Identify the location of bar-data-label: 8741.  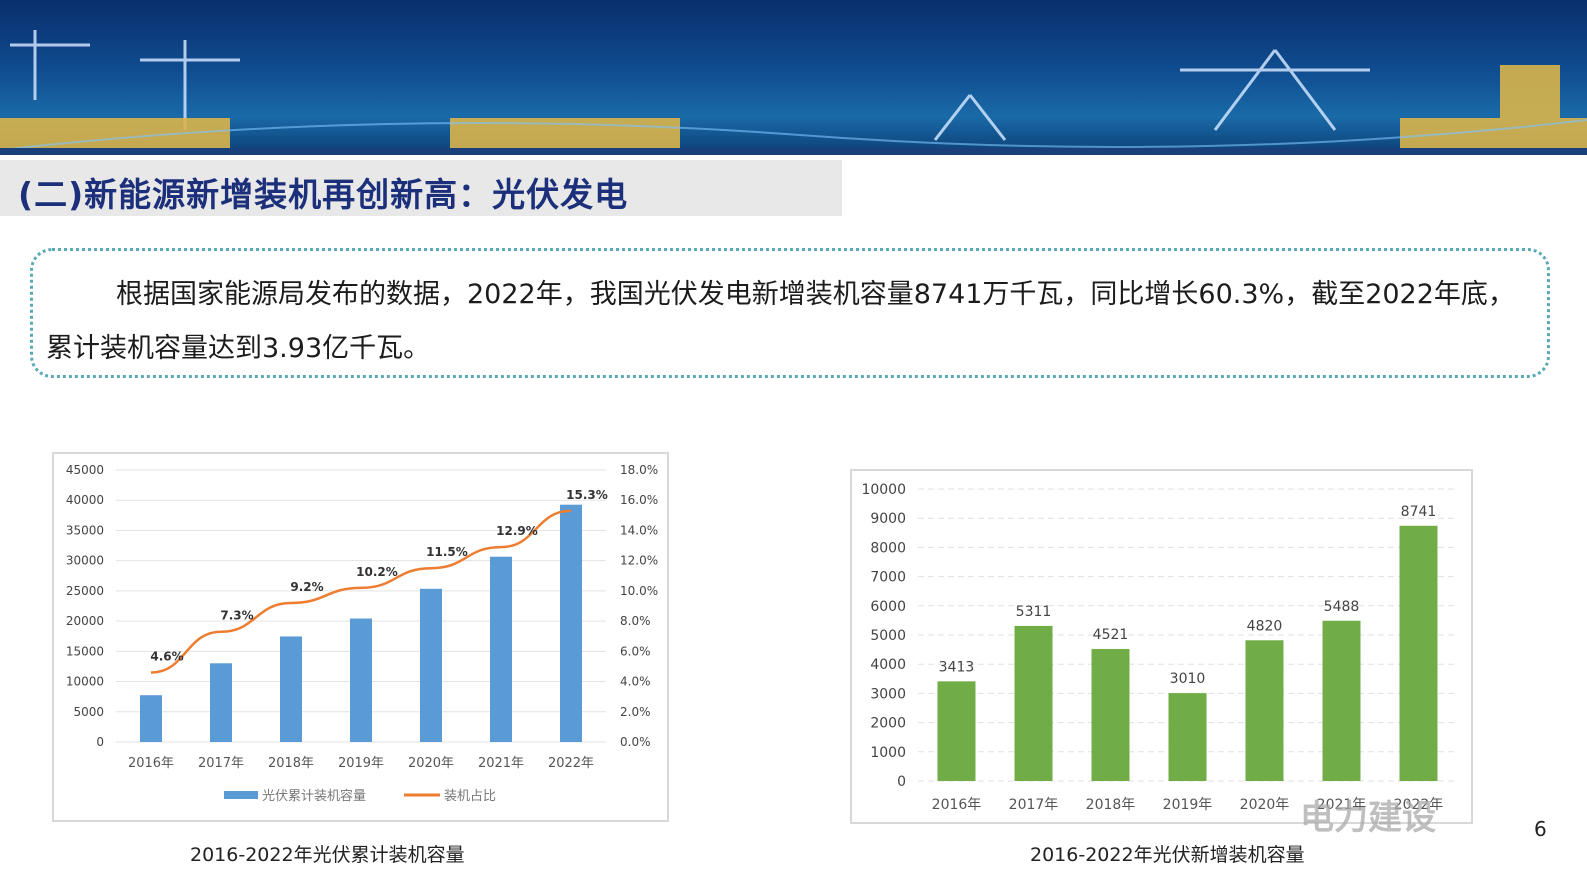
(1419, 512).